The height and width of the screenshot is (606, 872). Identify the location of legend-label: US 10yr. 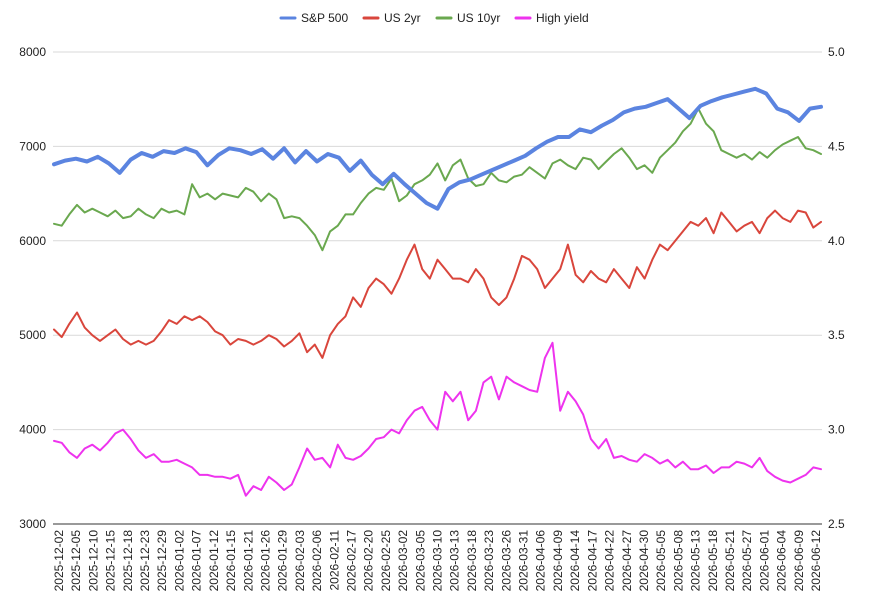
(478, 18).